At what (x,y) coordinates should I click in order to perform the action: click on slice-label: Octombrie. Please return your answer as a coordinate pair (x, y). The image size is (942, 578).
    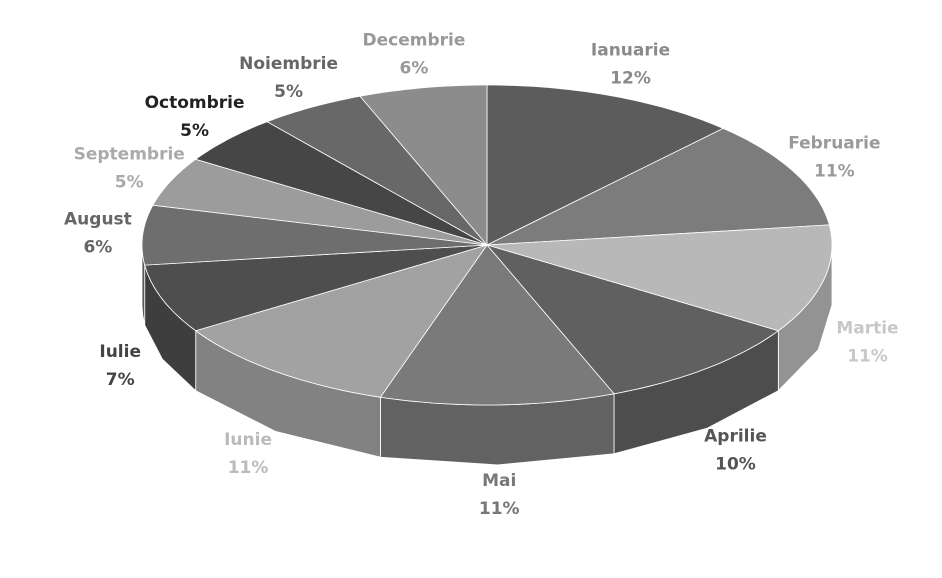
    Looking at the image, I should click on (195, 103).